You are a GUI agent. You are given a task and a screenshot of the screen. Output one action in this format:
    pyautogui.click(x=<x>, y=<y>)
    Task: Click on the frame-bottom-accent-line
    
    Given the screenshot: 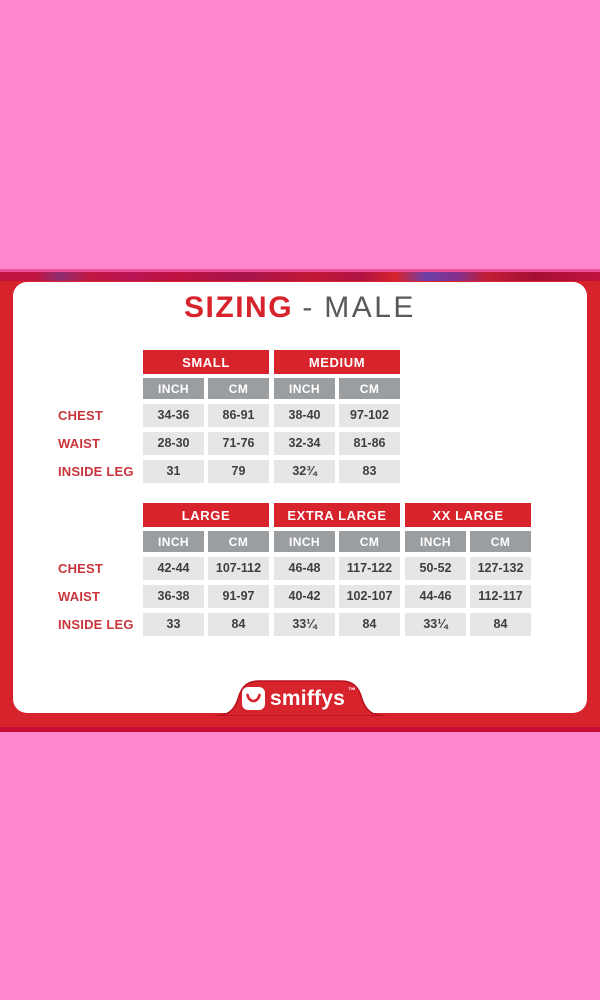 What is the action you would take?
    pyautogui.click(x=300, y=729)
    